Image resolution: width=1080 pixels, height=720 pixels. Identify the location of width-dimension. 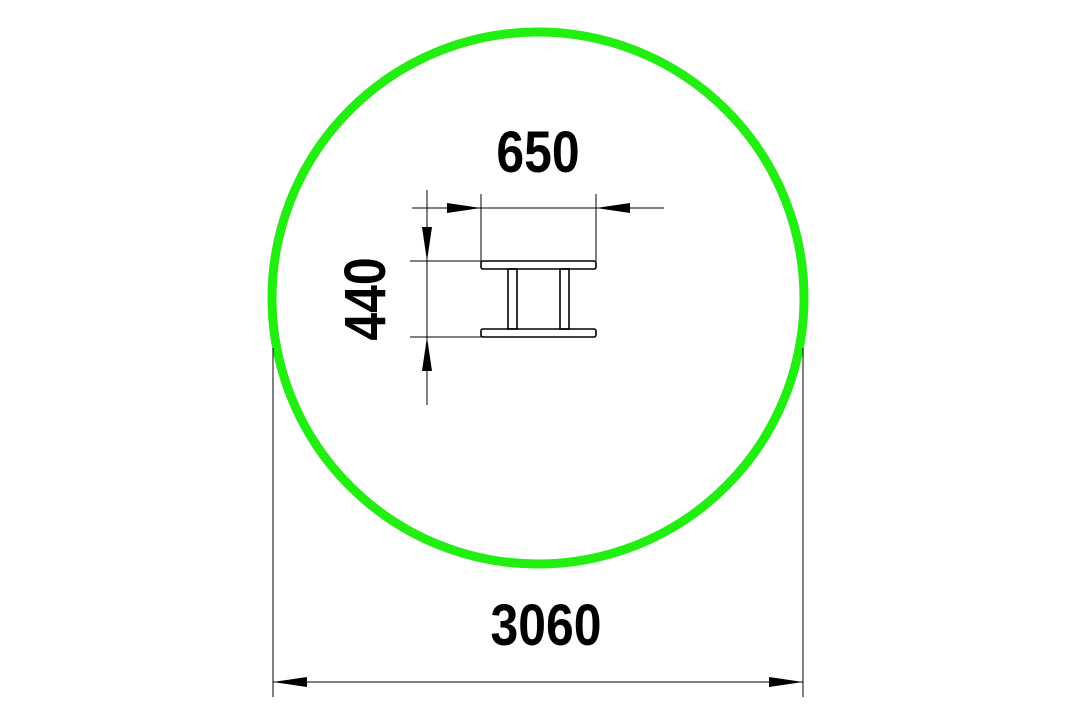
(538, 227).